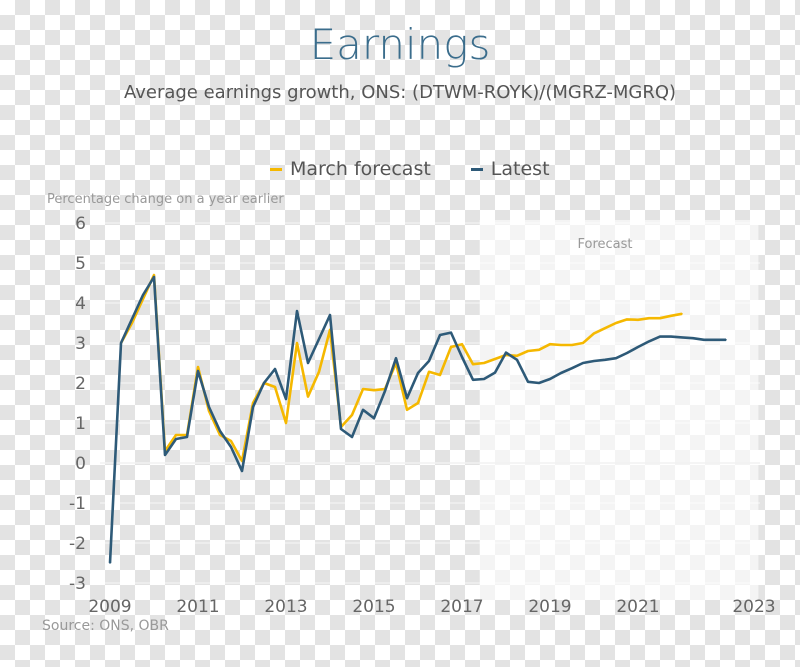  Describe the element at coordinates (80, 424) in the screenshot. I see `y-tick-label: 1` at that location.